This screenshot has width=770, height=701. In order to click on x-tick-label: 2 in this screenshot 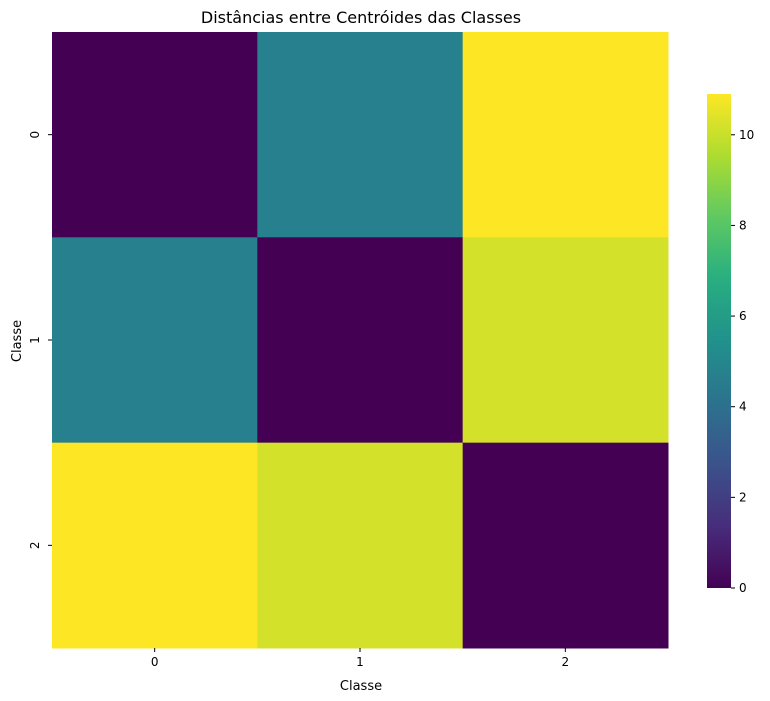, I will do `click(566, 662)`.